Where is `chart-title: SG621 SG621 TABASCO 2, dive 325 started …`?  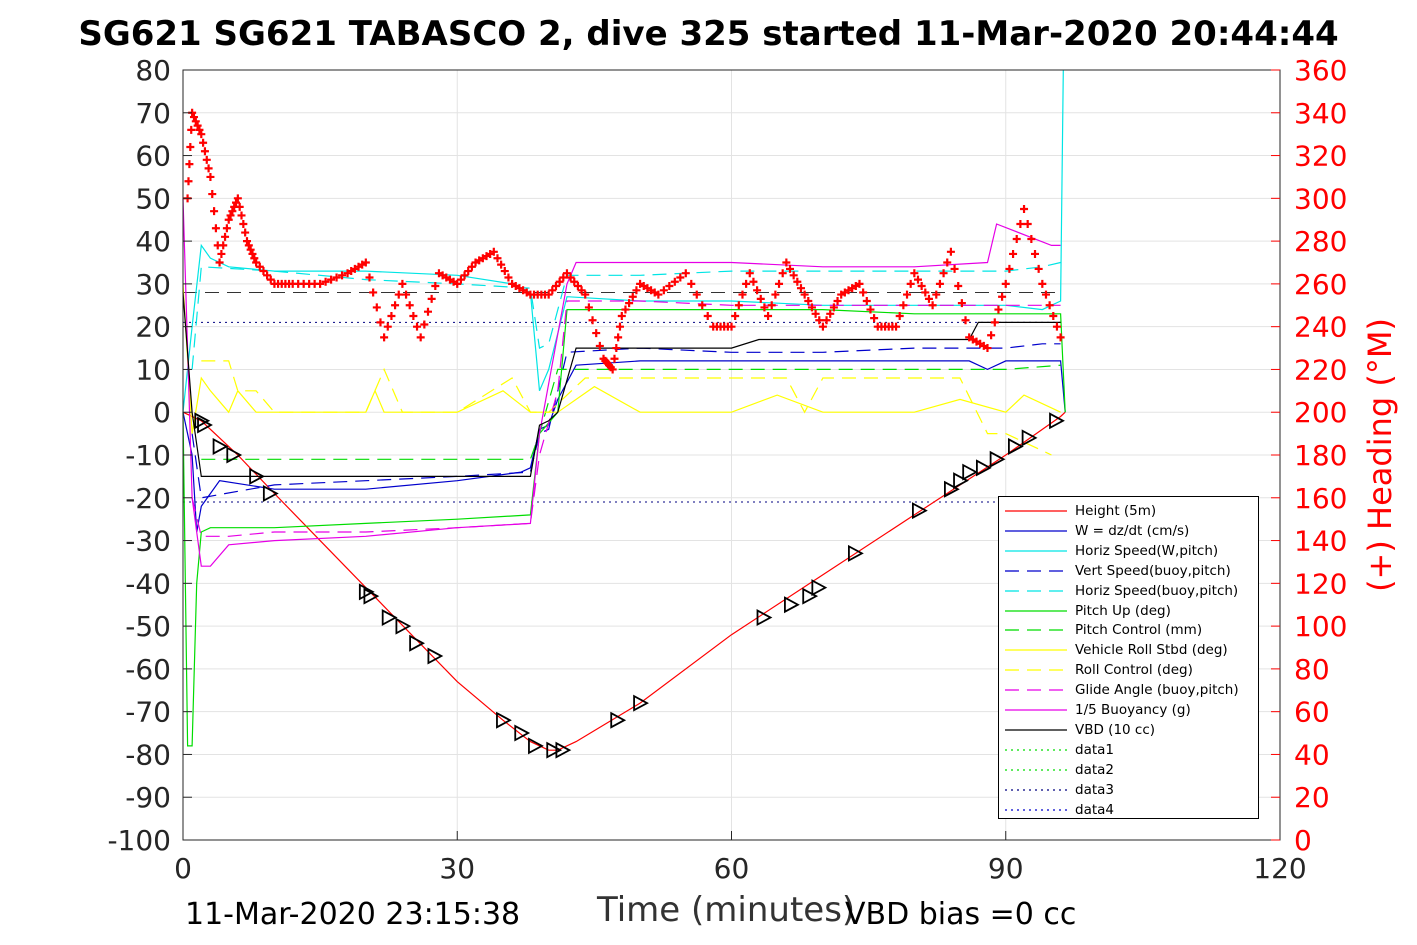 chart-title: SG621 SG621 TABASCO 2, dive 325 started … is located at coordinates (708, 34).